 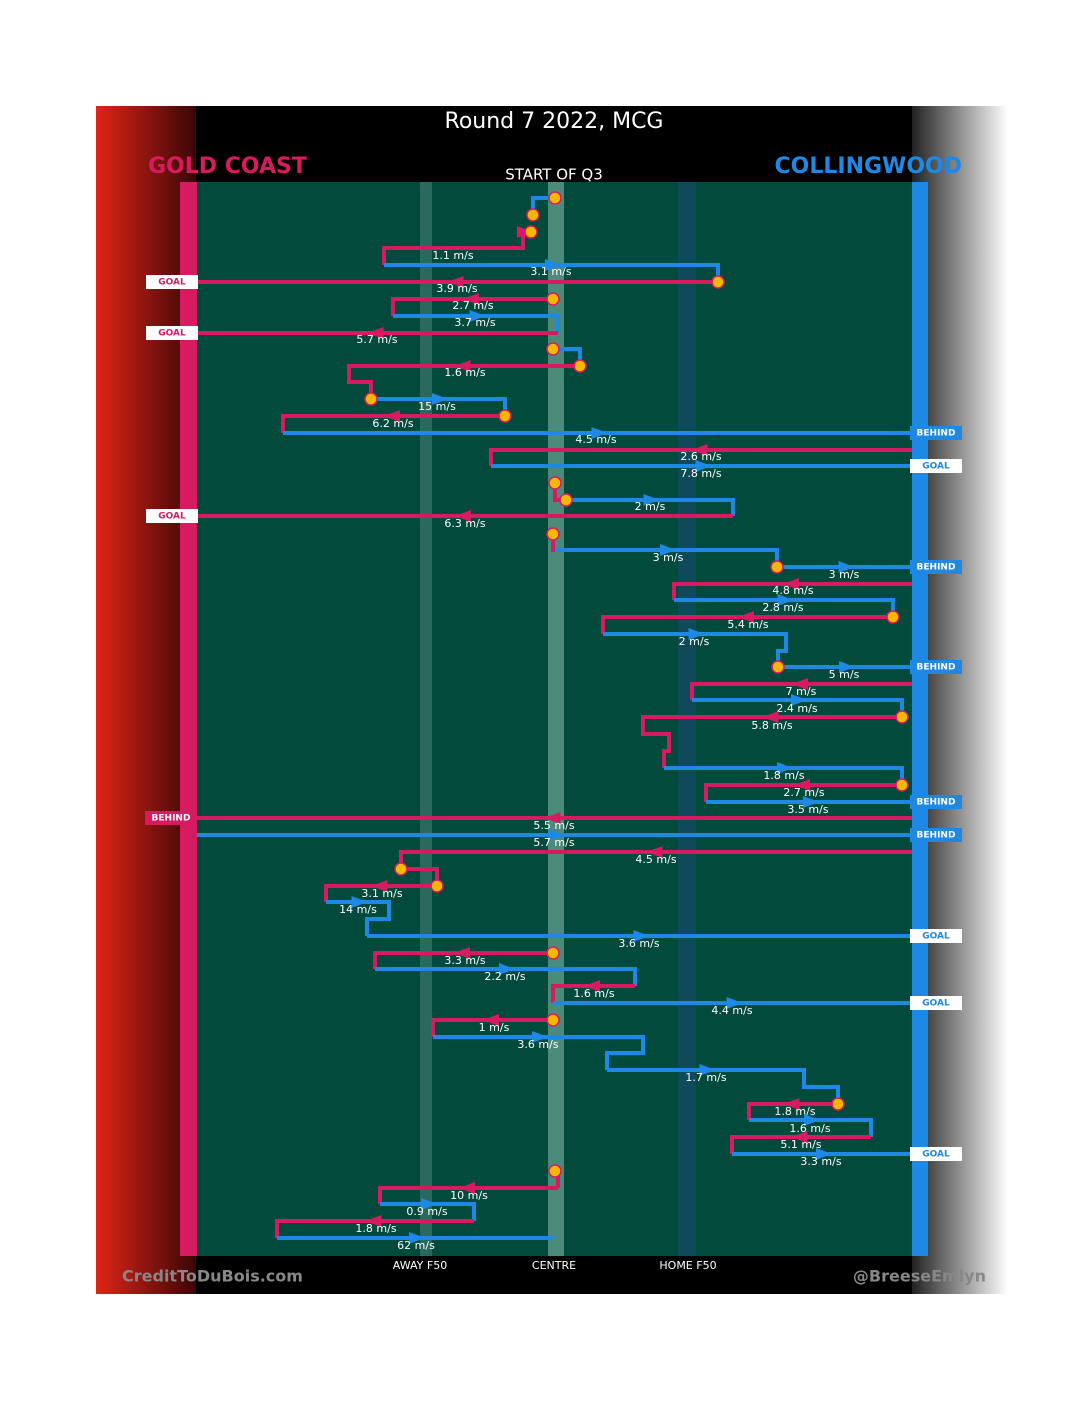 What do you see at coordinates (771, 725) in the screenshot?
I see `speed-label: 5.8 m/s` at bounding box center [771, 725].